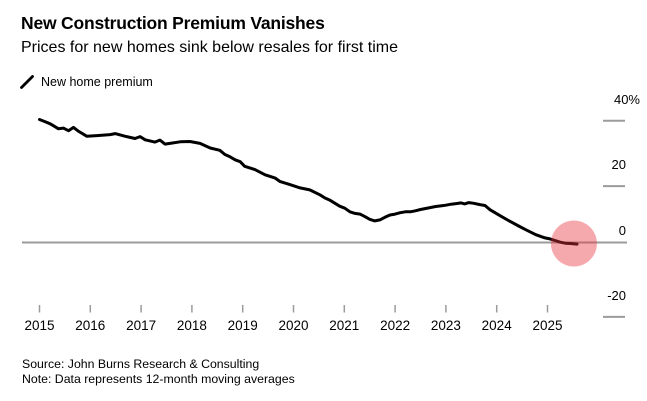  I want to click on x-axis-label: 2019, so click(242, 325).